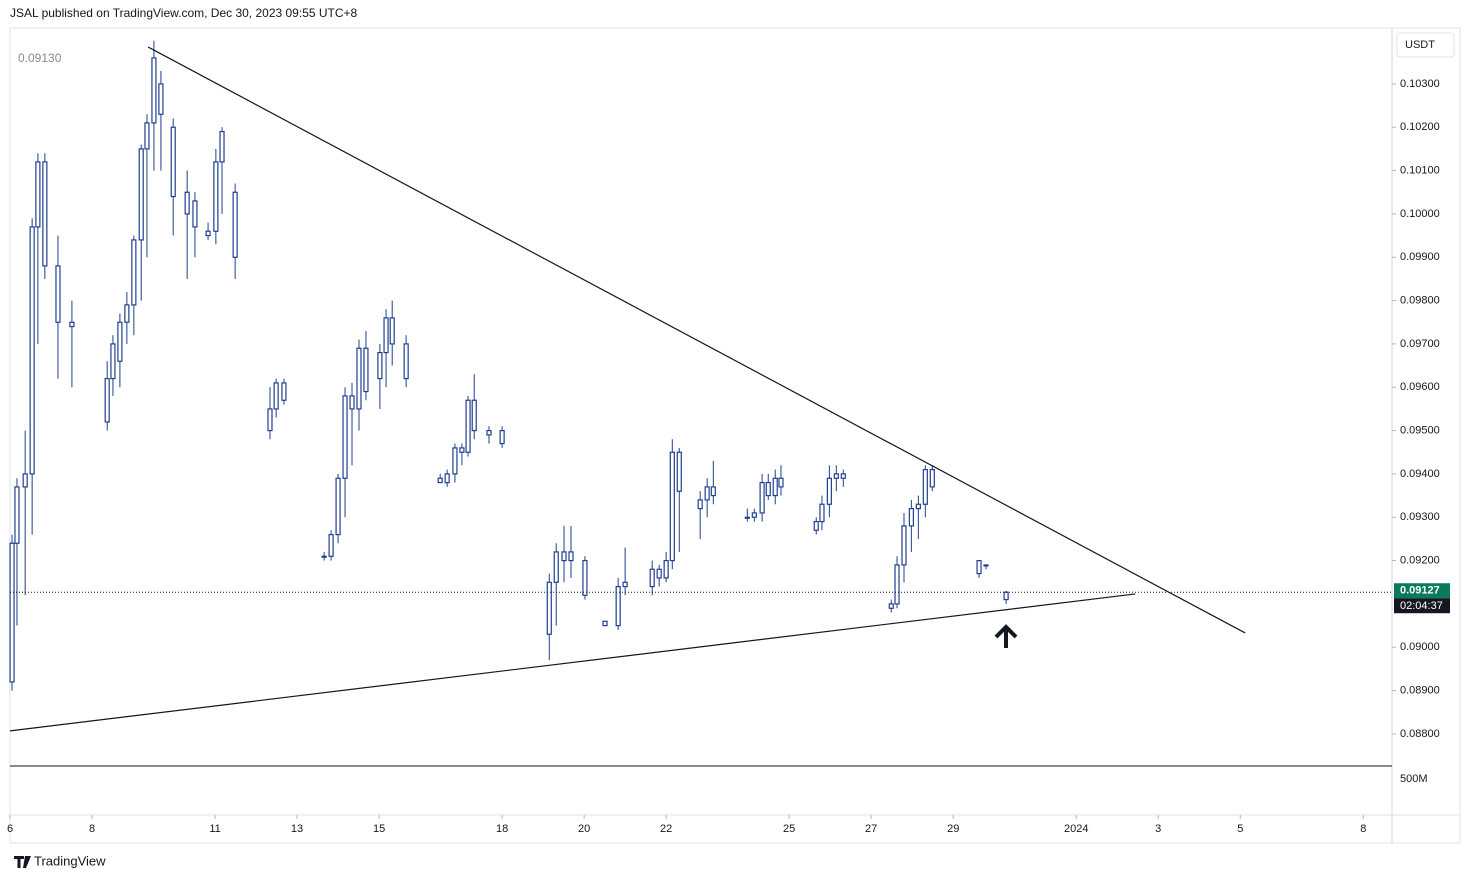  I want to click on last-price: 0.09127, so click(1420, 591).